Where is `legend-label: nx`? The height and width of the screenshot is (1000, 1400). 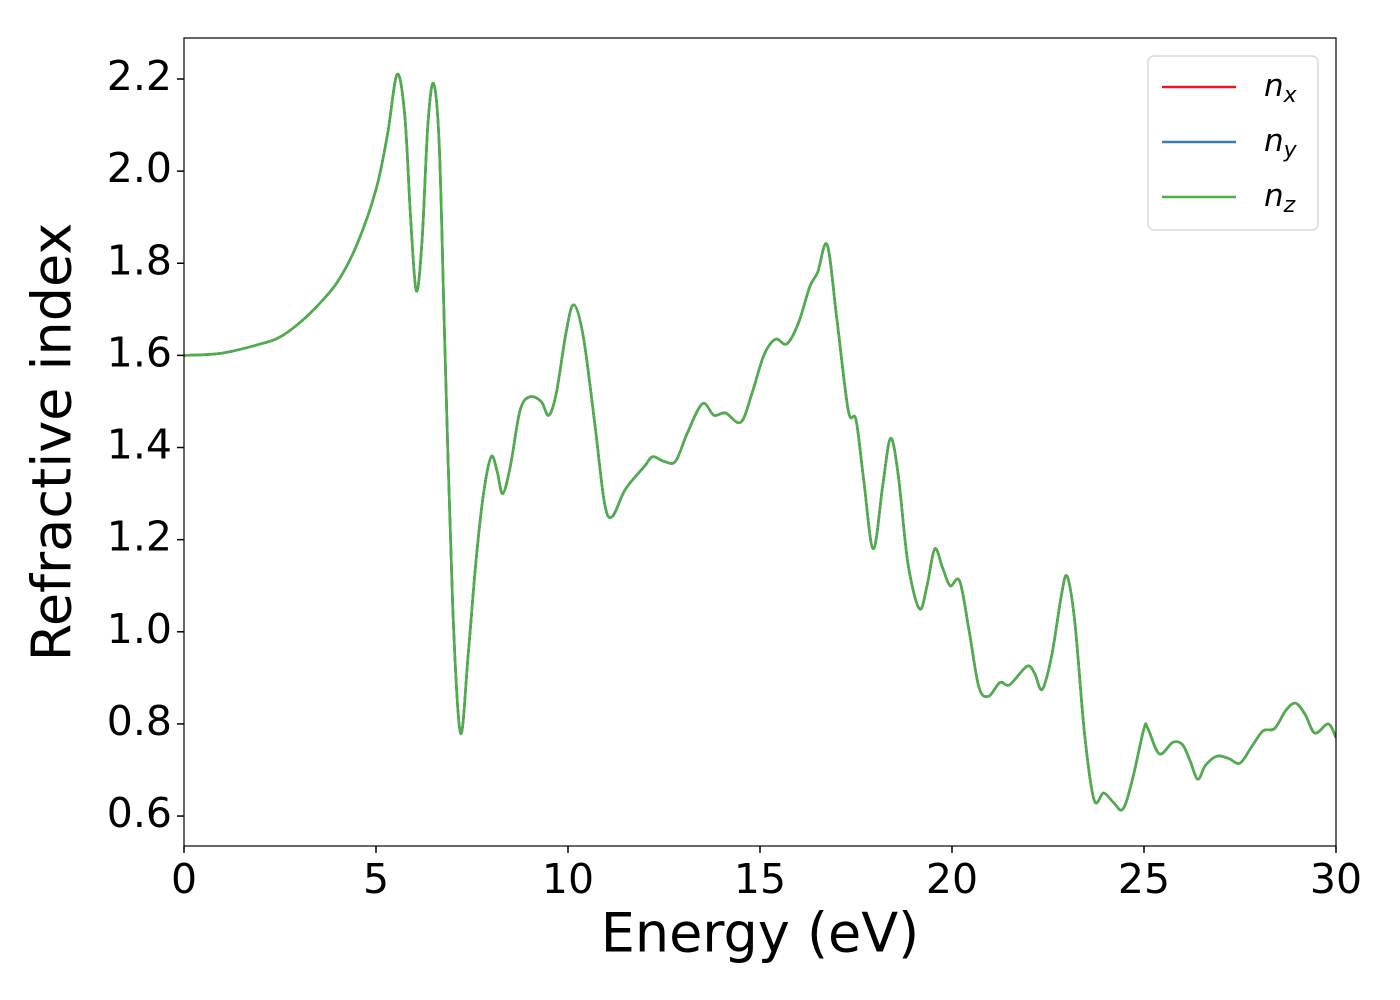 legend-label: nx is located at coordinates (1281, 88).